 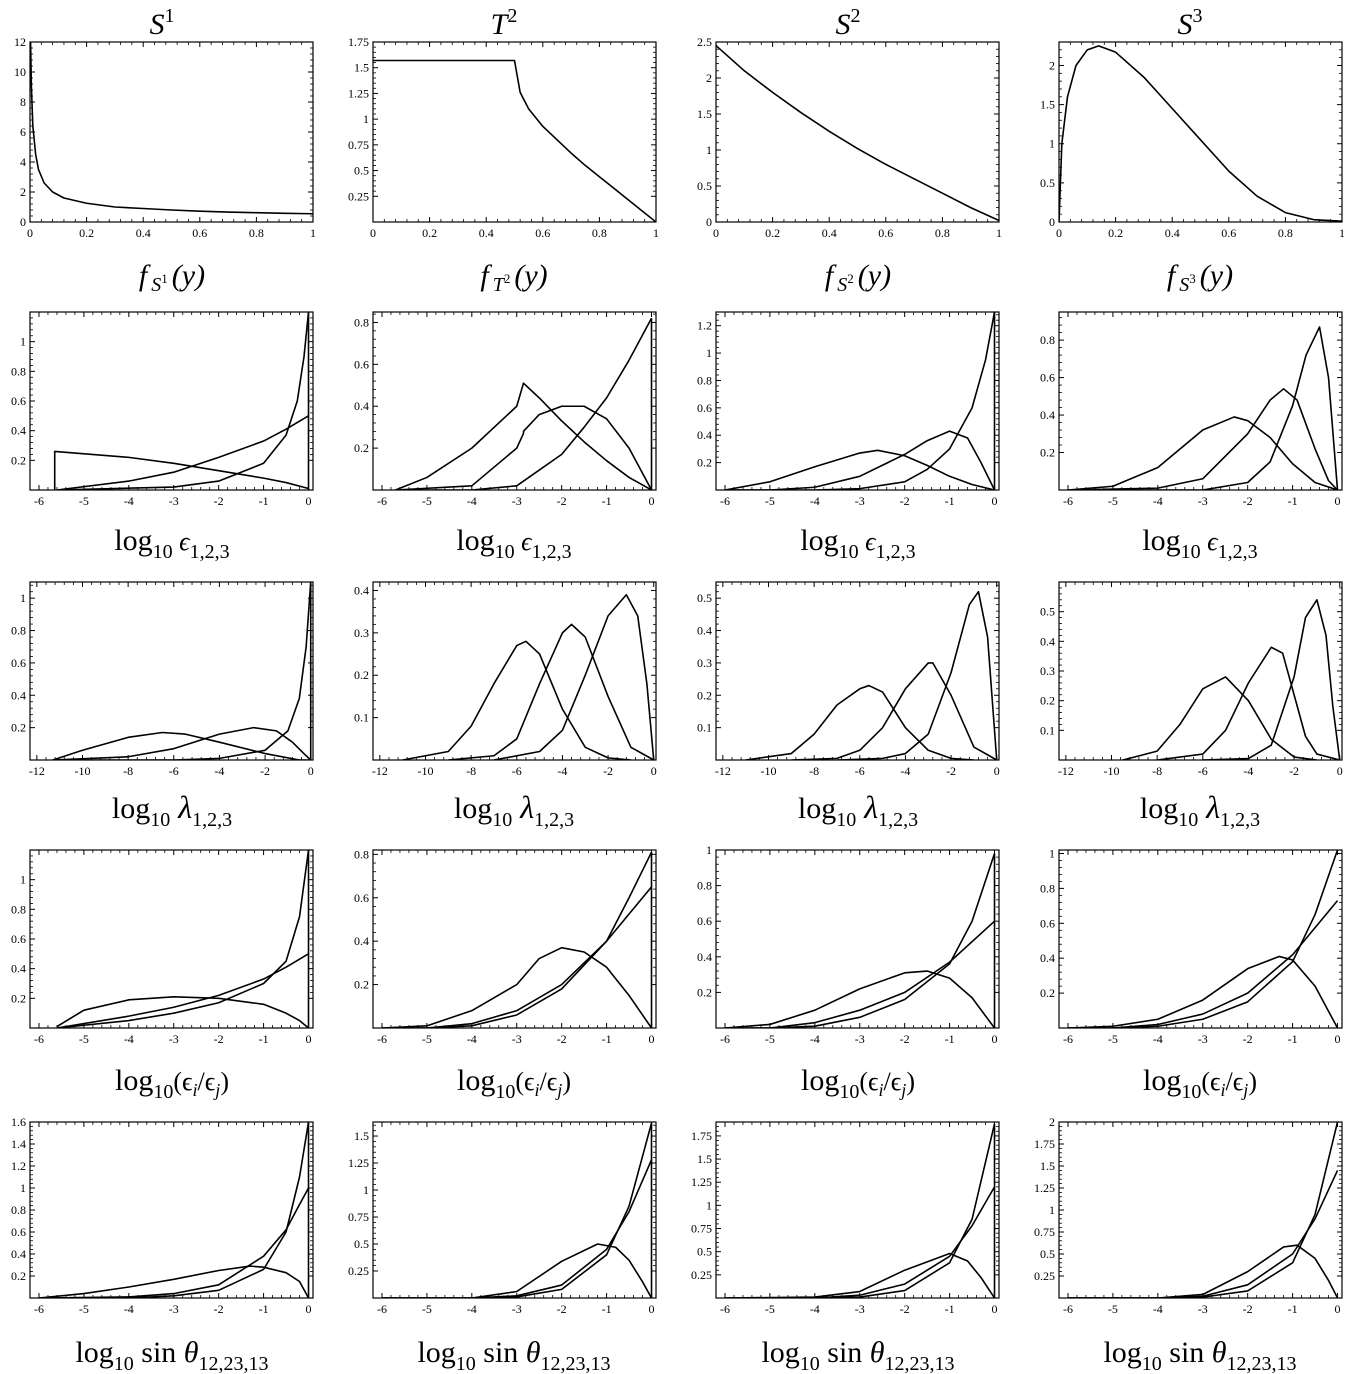 I want to click on y-tick-label: 1.2, so click(x=704, y=326).